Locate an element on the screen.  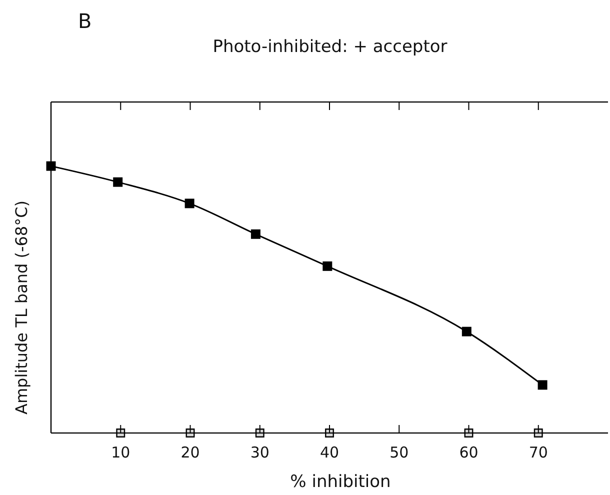
x-tick-label: 40 is located at coordinates (330, 453).